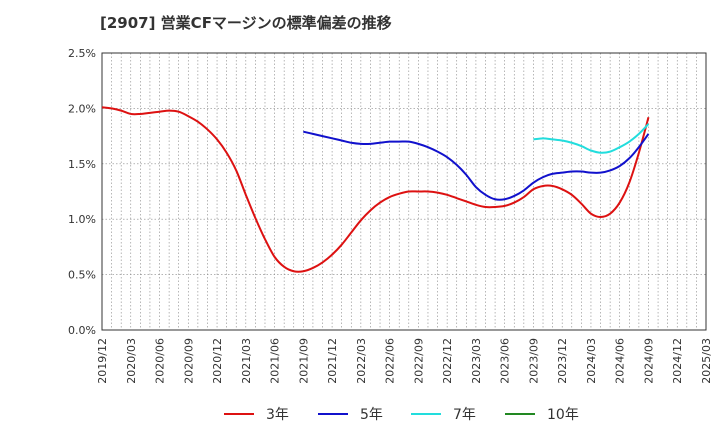 Image resolution: width=720 pixels, height=440 pixels. Describe the element at coordinates (476, 361) in the screenshot. I see `x-tick-label: 2023/03` at that location.